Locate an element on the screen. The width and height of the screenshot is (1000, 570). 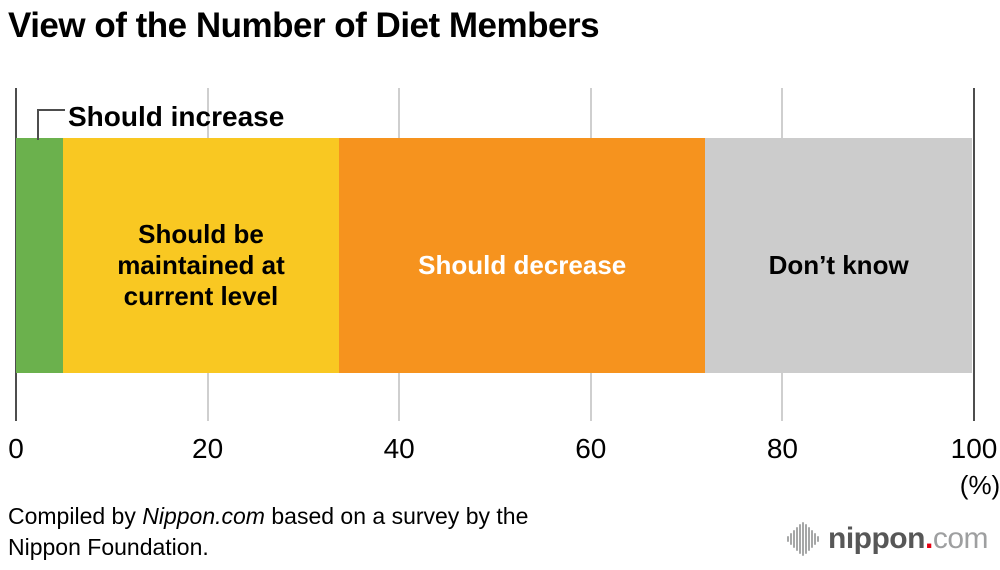
bar-segment-should-be-maintained-at-current-level: Should be maintained at current level is located at coordinates (201, 255).